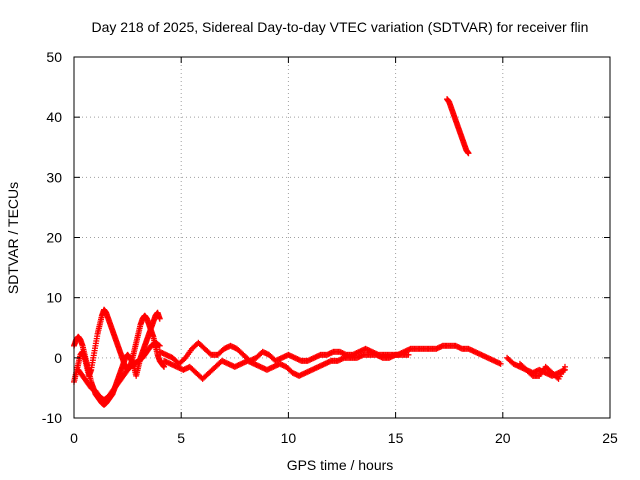 The height and width of the screenshot is (480, 640). Describe the element at coordinates (340, 465) in the screenshot. I see `x-axis-label: GPS time / hours` at that location.